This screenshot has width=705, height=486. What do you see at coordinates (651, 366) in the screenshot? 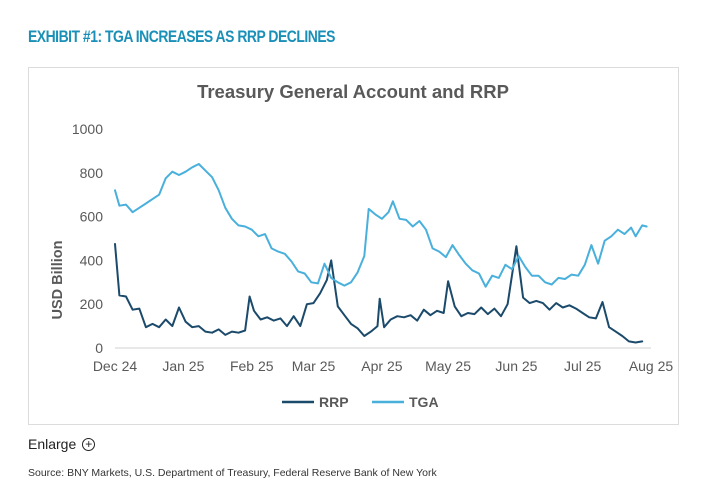
I see `x-tick-label: Aug 25` at bounding box center [651, 366].